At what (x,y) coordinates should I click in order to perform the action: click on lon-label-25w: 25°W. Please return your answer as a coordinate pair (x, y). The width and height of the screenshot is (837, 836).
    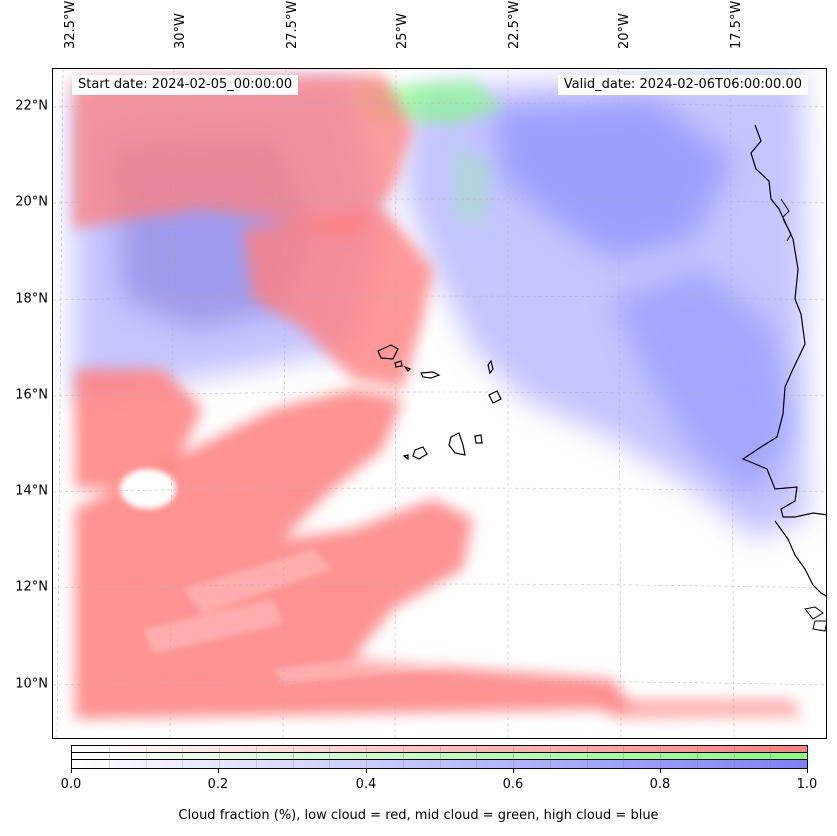
    Looking at the image, I should click on (402, 31).